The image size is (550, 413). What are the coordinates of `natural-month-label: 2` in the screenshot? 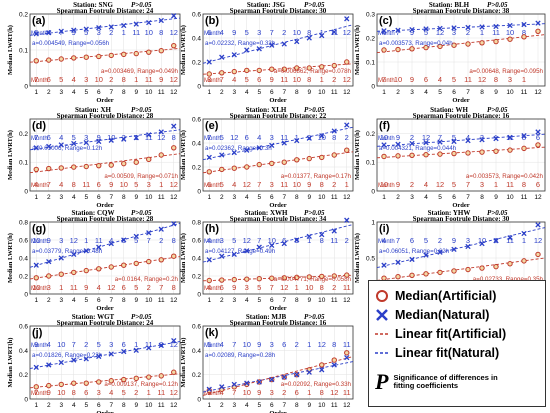 It's located at (161, 240).